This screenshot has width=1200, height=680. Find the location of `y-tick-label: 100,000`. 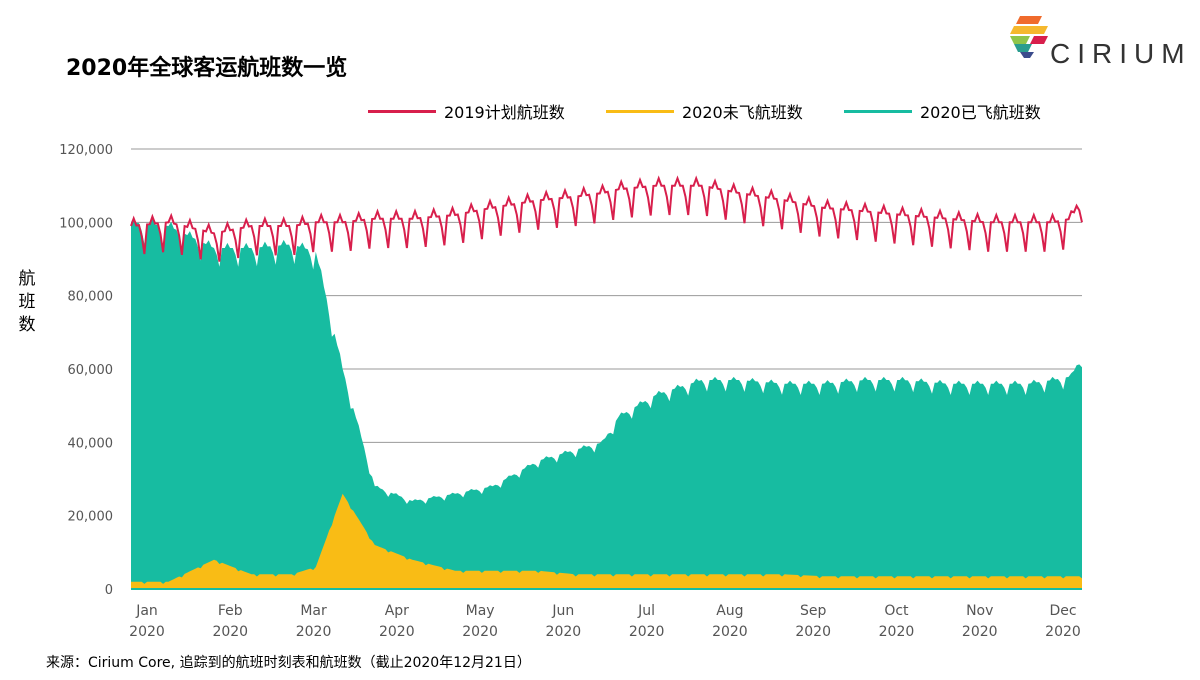

y-tick-label: 100,000 is located at coordinates (86, 223).